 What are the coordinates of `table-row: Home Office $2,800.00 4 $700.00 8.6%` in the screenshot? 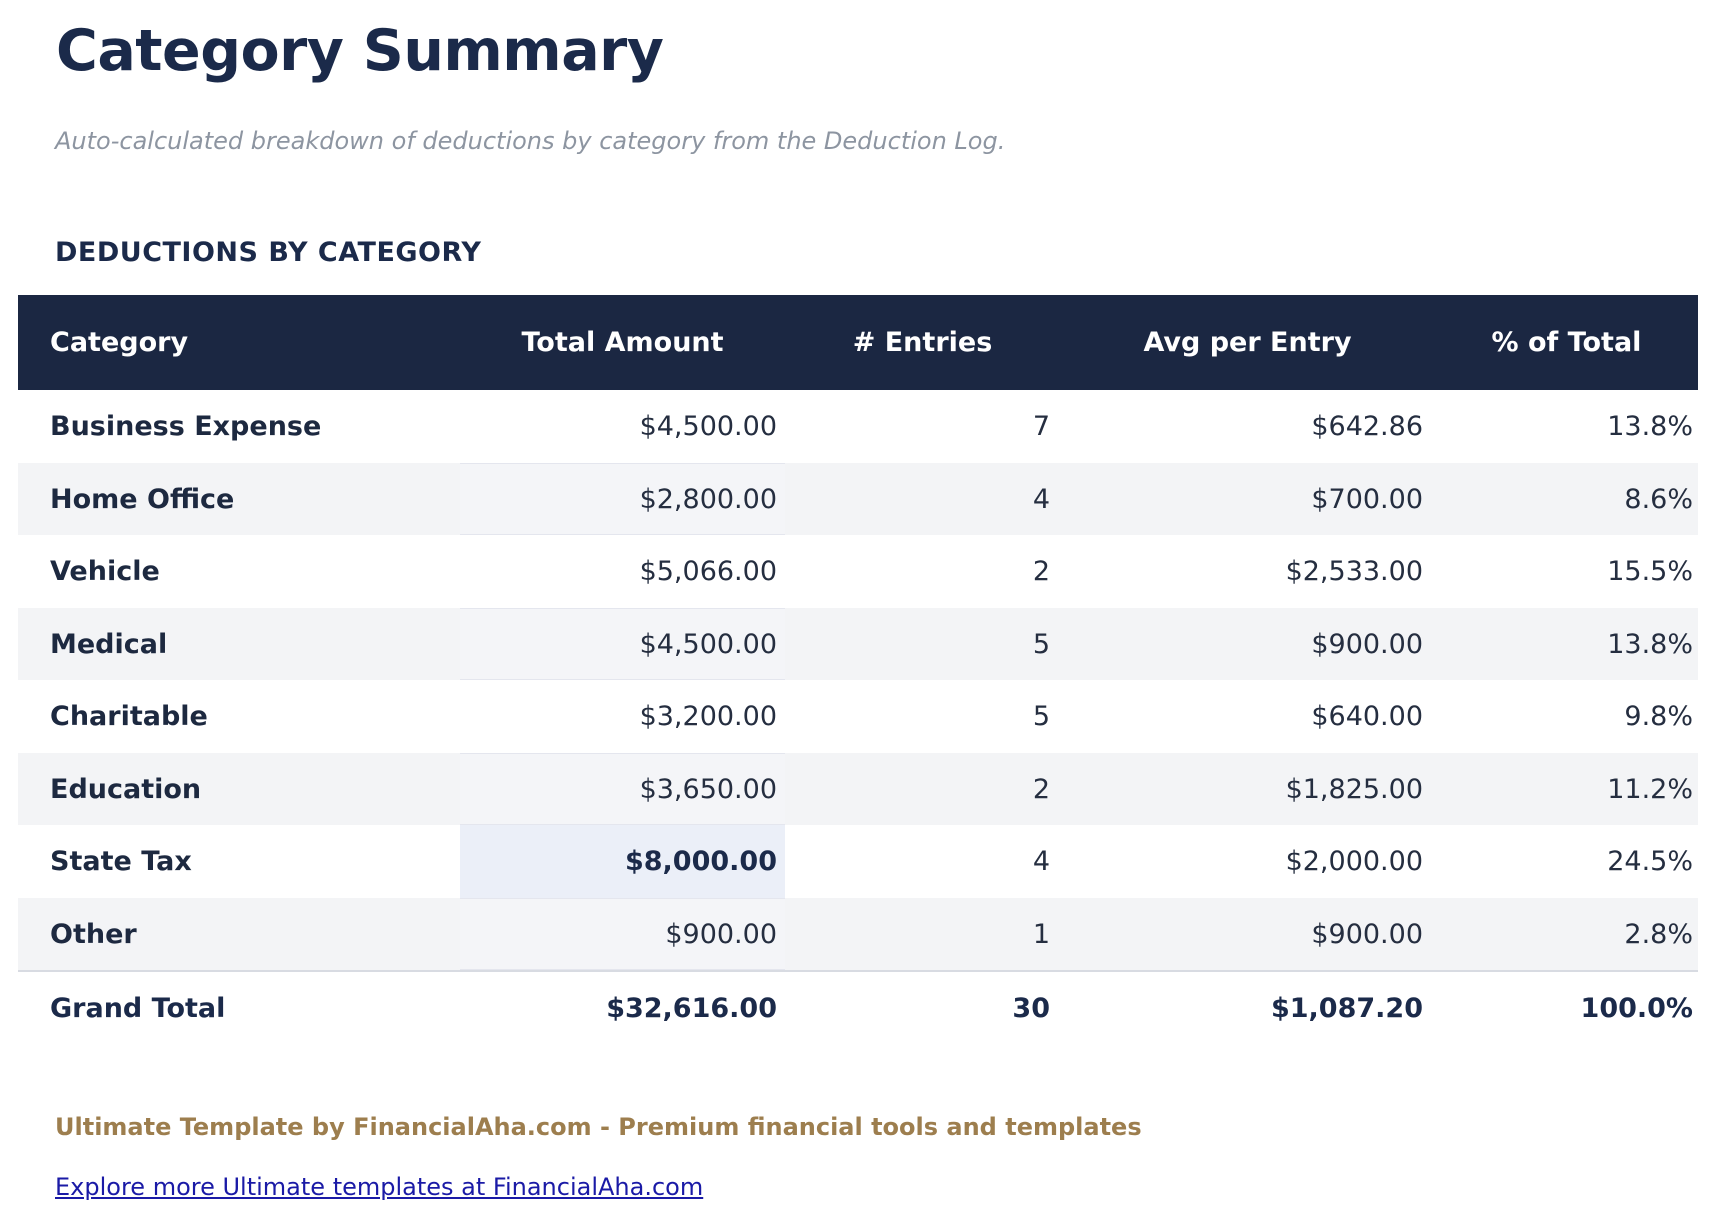 It's located at (858, 499).